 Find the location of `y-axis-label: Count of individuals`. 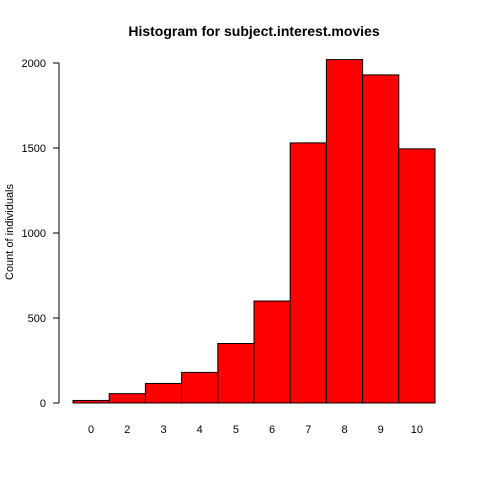

y-axis-label: Count of individuals is located at coordinates (10, 232).